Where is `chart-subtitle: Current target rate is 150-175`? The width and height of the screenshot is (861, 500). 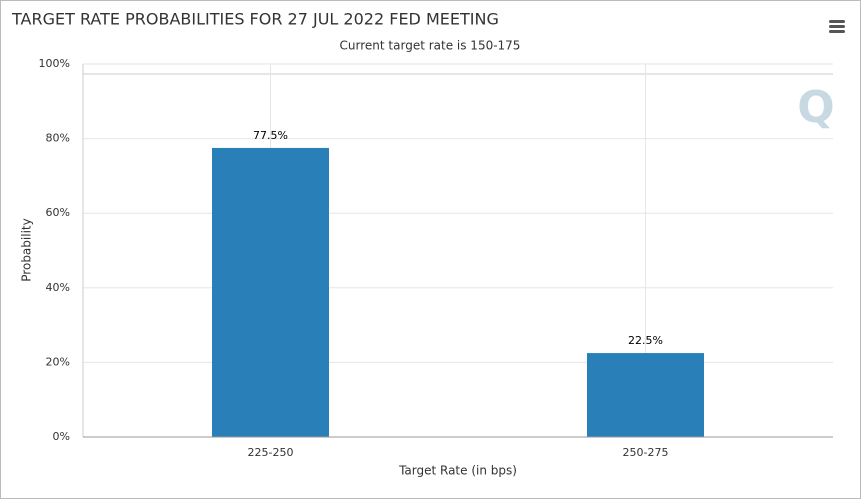
chart-subtitle: Current target rate is 150-175 is located at coordinates (430, 46).